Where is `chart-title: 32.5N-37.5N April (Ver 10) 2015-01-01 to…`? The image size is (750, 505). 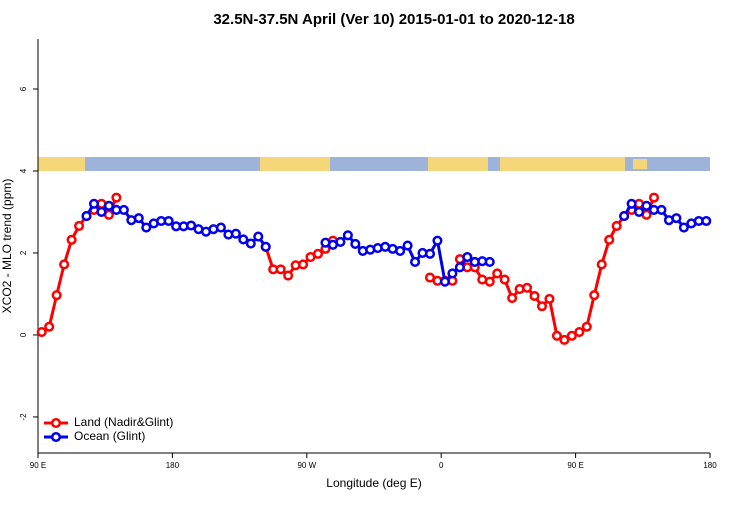
chart-title: 32.5N-37.5N April (Ver 10) 2015-01-01 to… is located at coordinates (393, 19).